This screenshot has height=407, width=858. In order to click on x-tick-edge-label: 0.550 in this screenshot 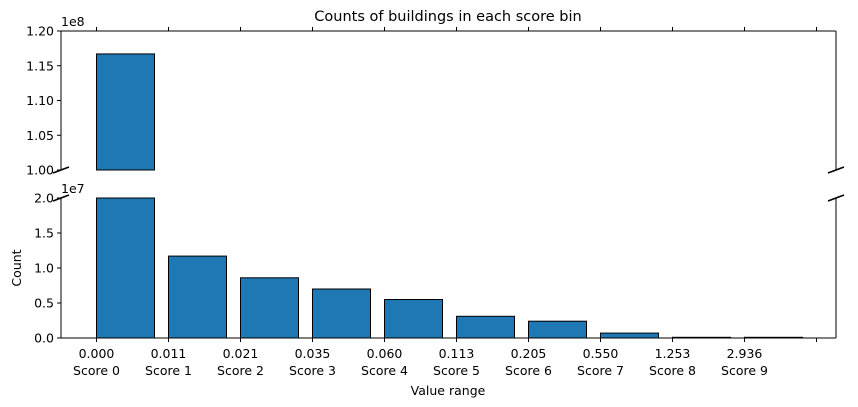, I will do `click(601, 353)`.